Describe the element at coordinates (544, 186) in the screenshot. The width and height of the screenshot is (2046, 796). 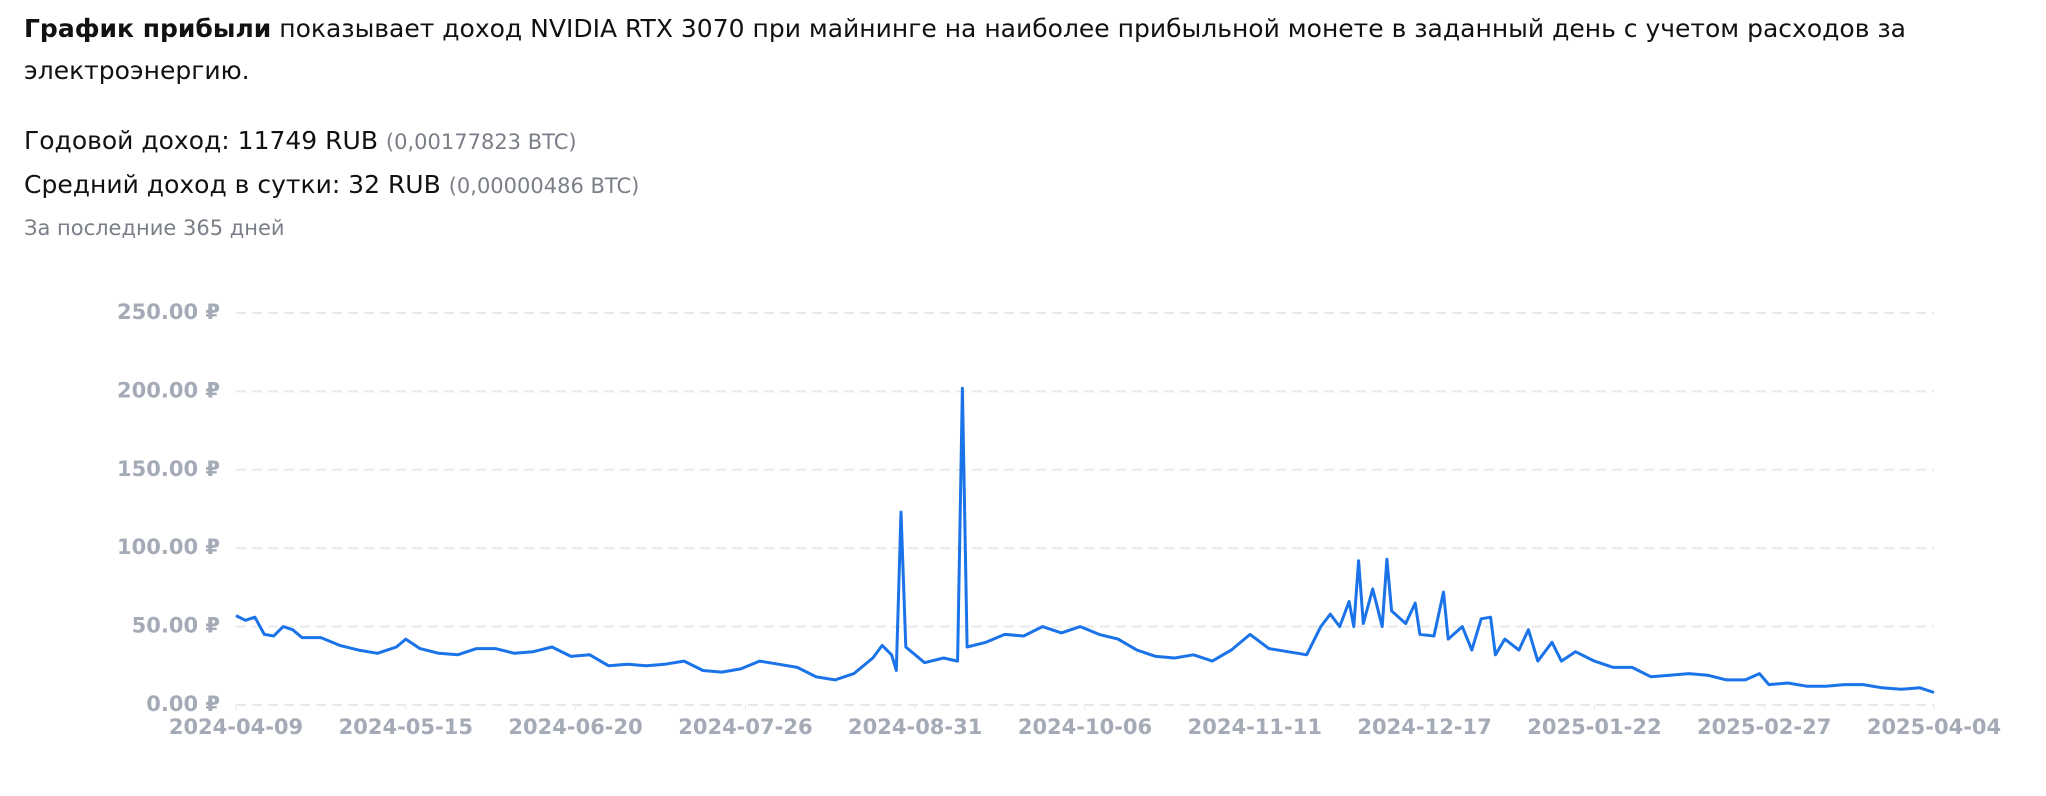
I see `daily-btc: (0,00000486 BTC)` at that location.